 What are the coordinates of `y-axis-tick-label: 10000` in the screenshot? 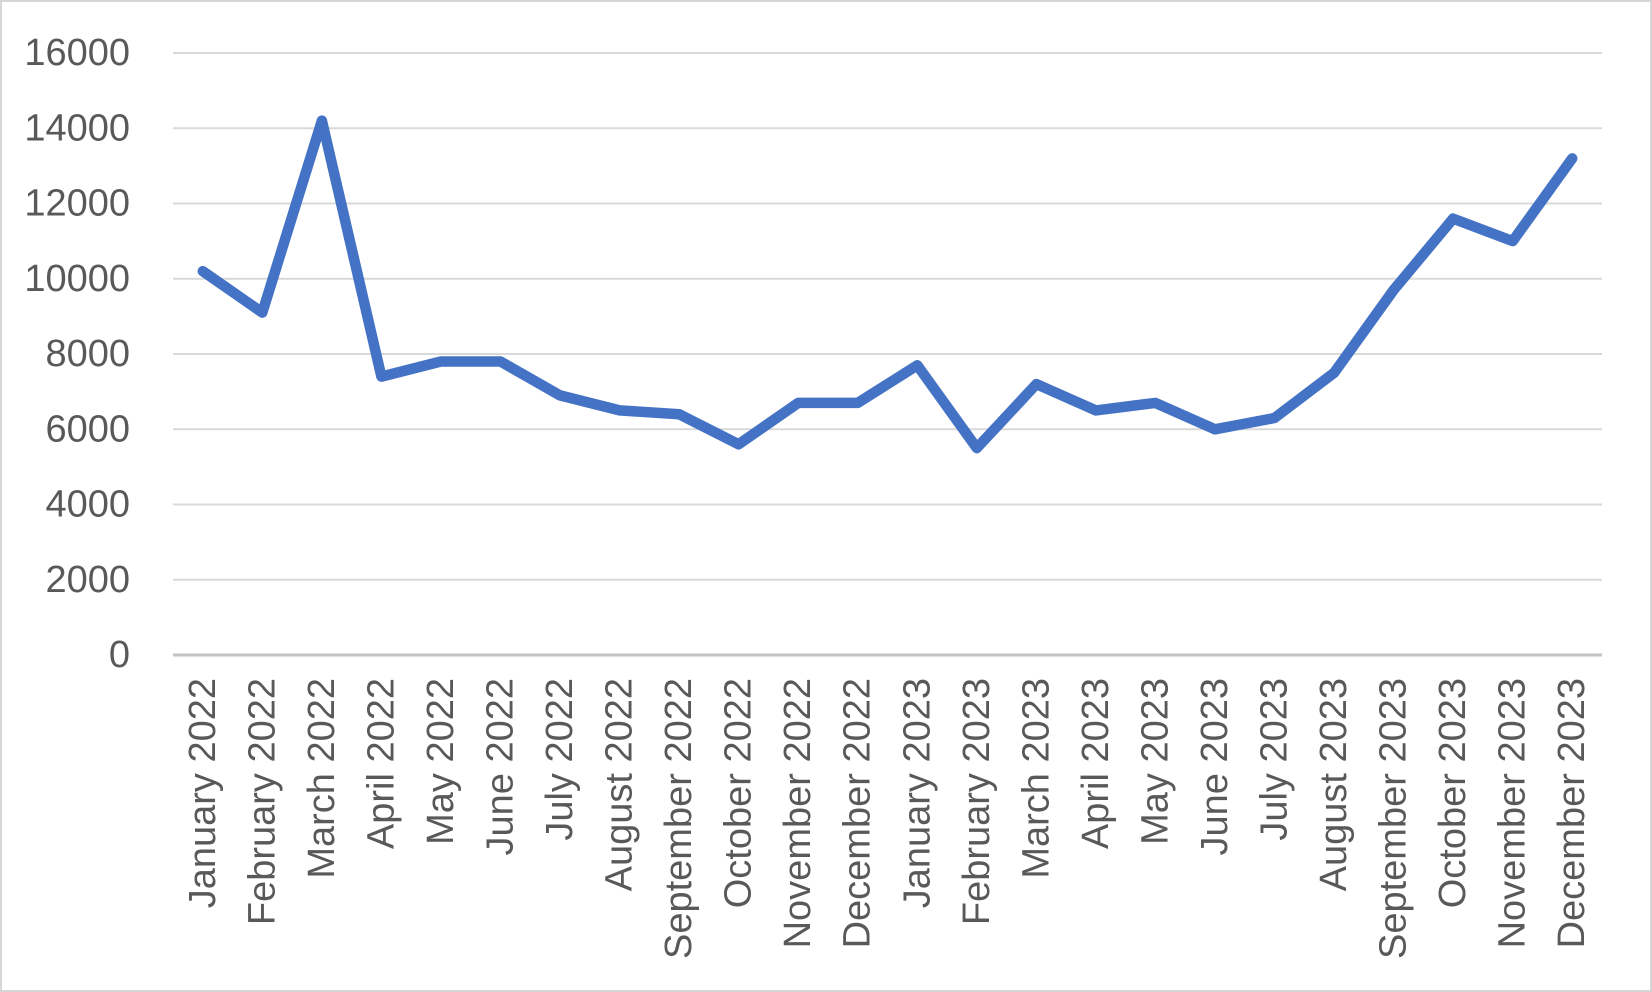 It's located at (77, 279).